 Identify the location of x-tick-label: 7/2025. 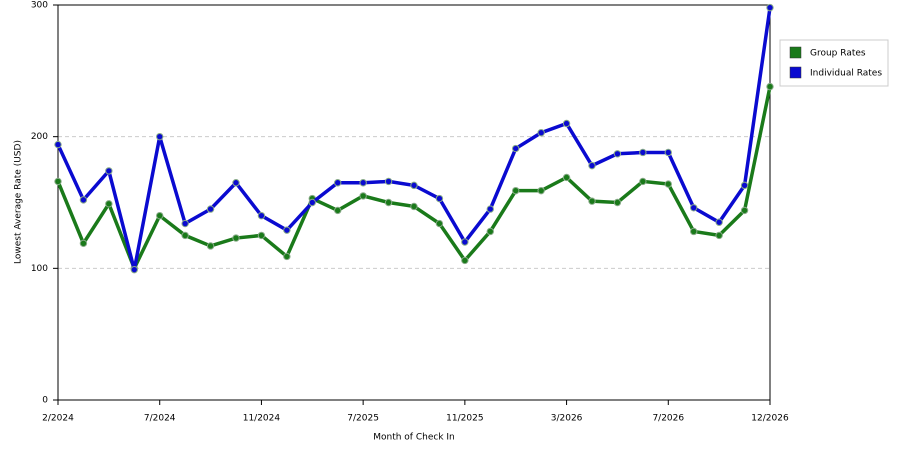
(363, 419).